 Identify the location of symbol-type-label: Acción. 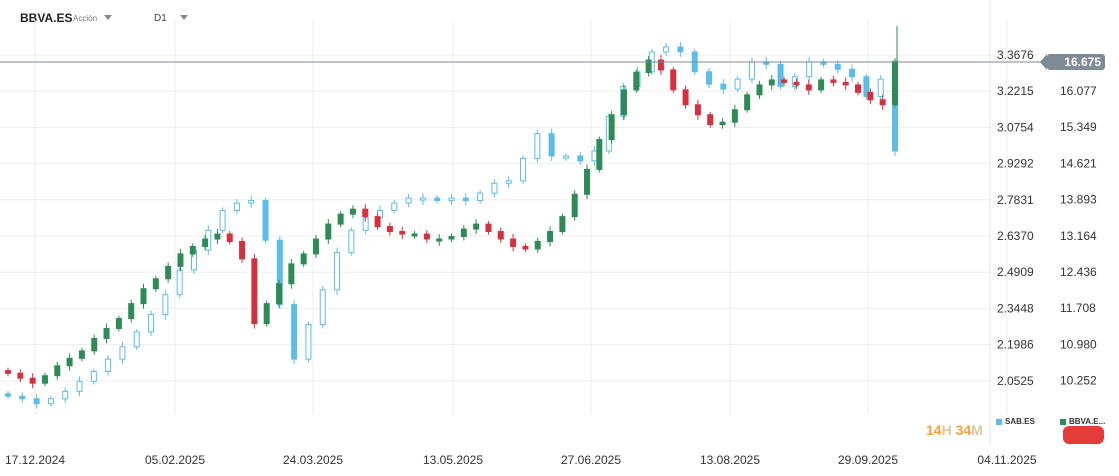
(85, 18).